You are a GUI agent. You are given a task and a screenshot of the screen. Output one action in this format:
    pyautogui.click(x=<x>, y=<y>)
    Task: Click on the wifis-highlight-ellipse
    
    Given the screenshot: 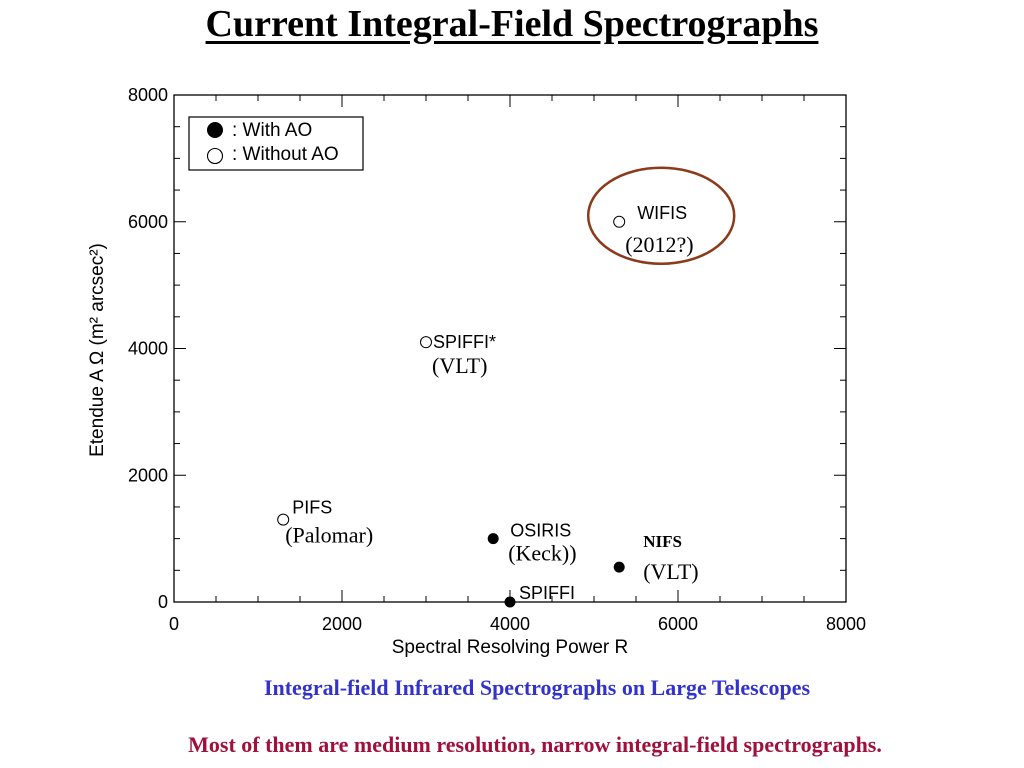 What is the action you would take?
    pyautogui.click(x=661, y=215)
    